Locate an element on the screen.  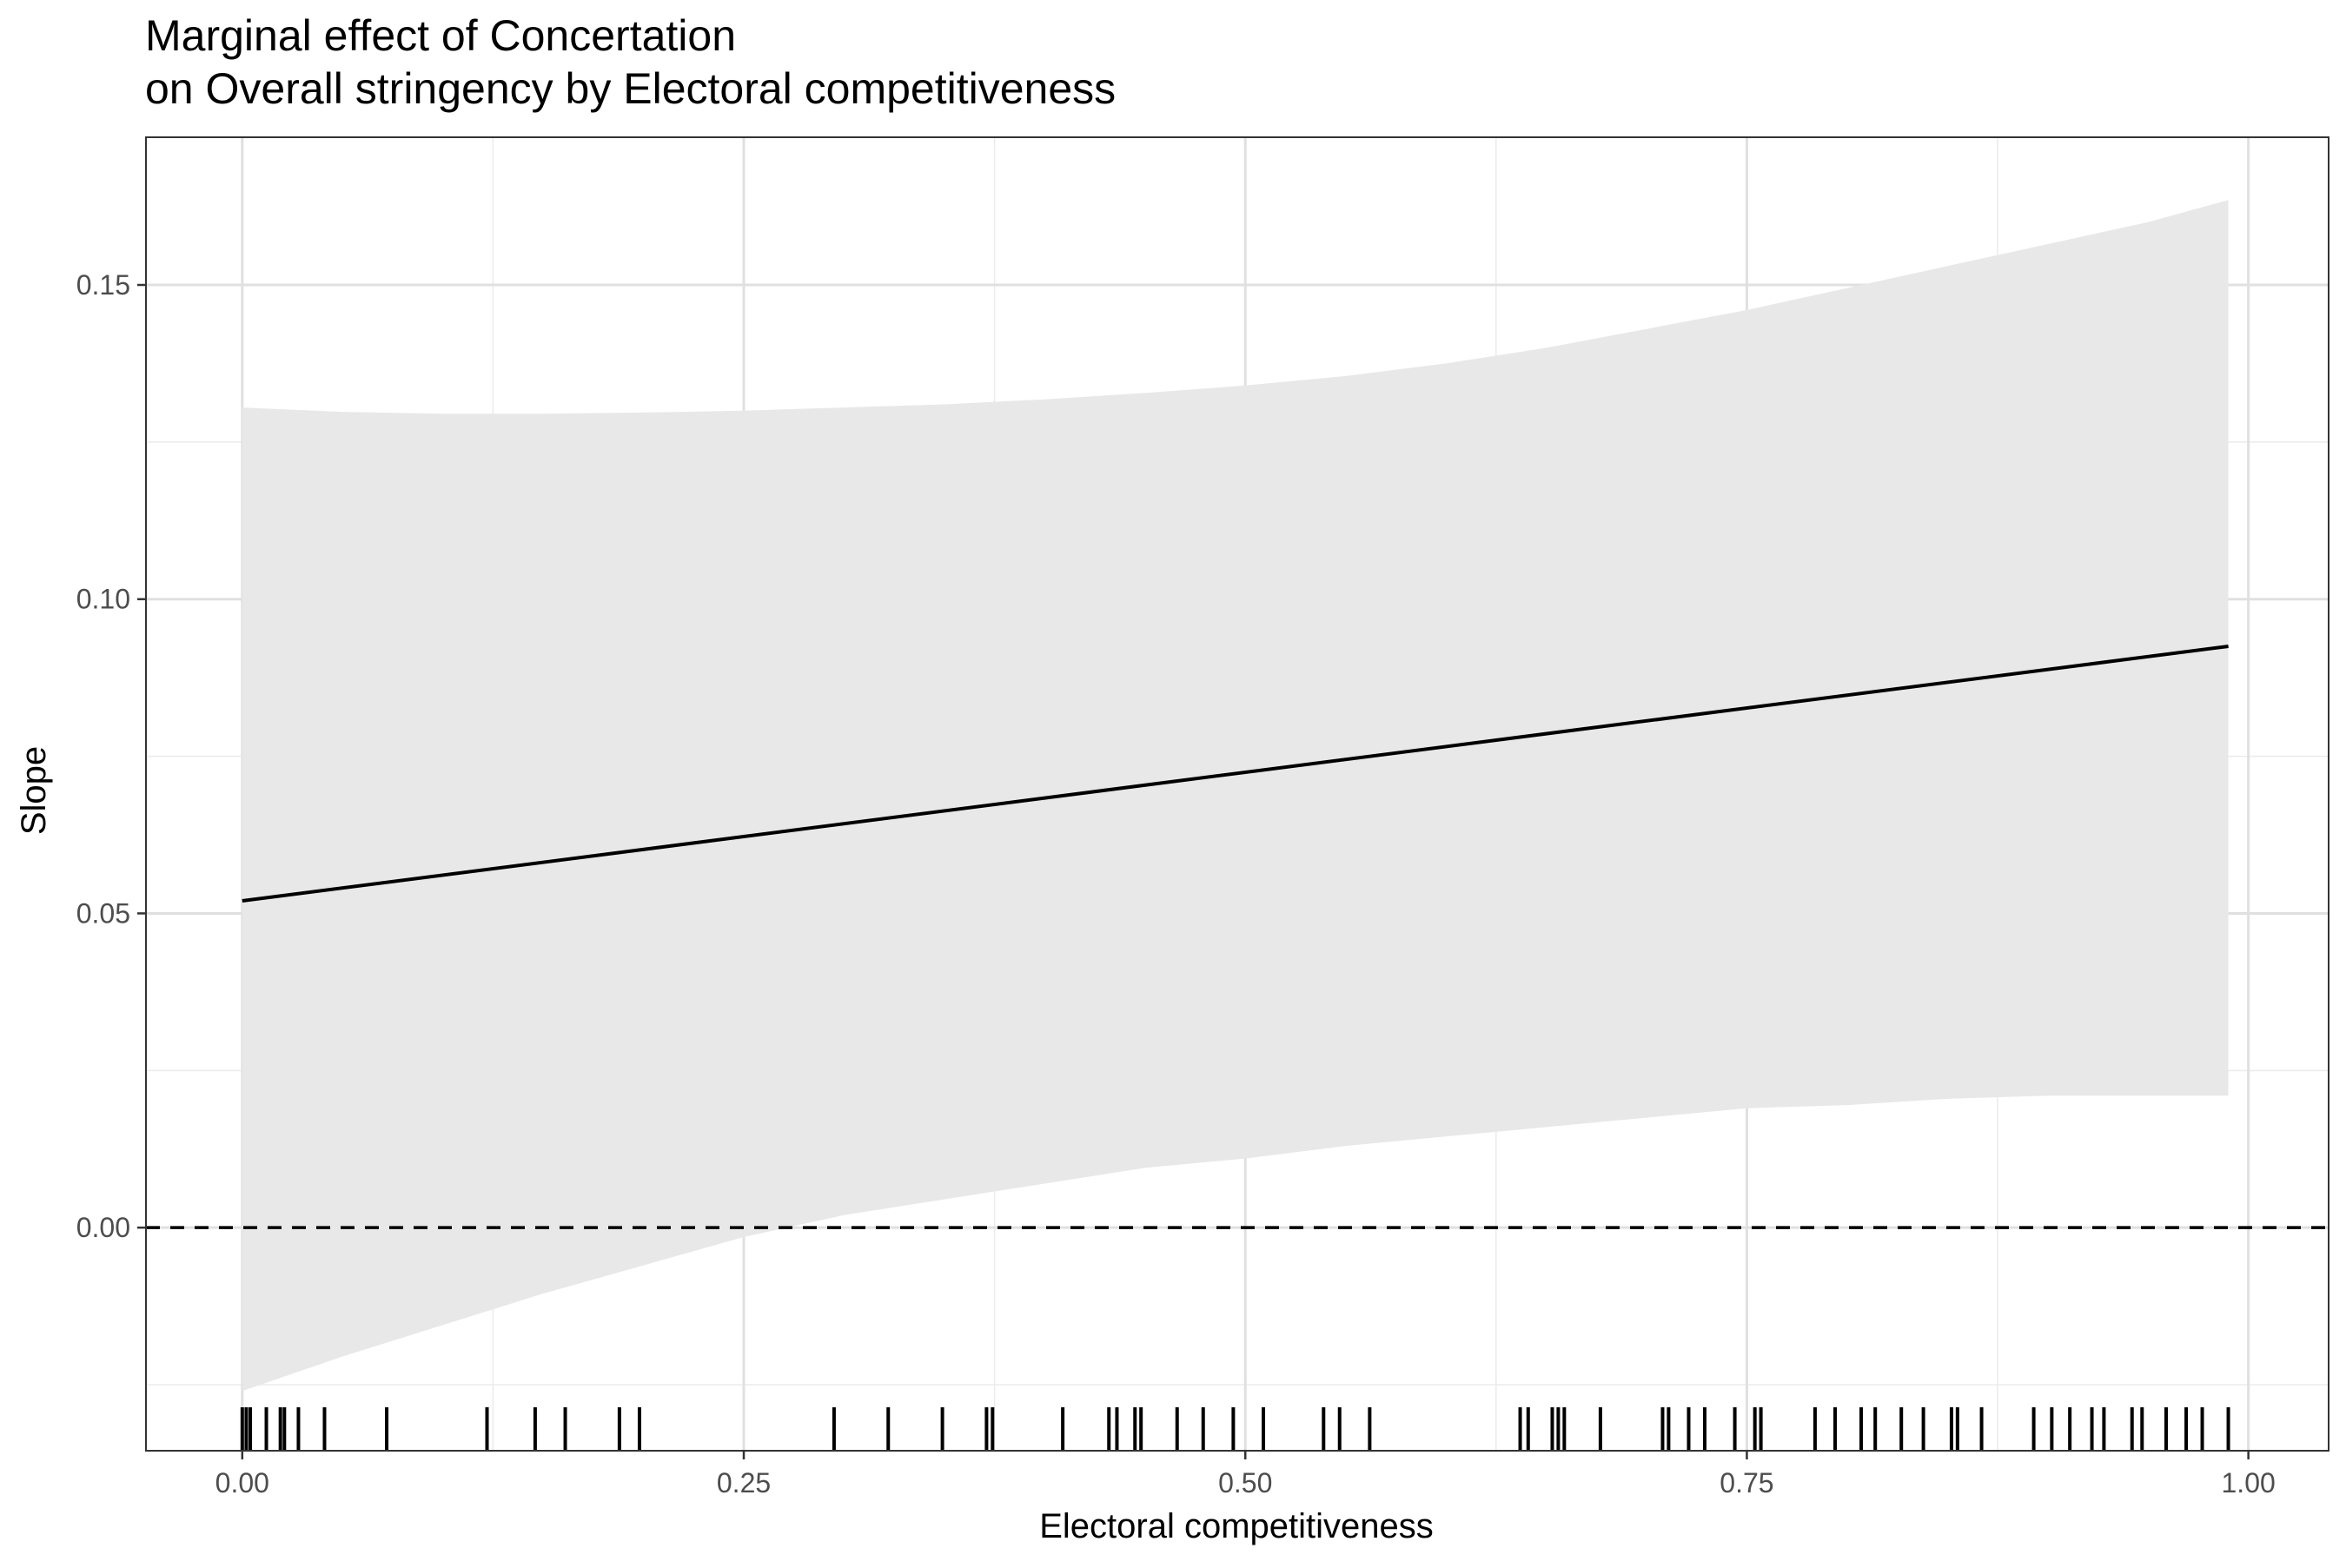
x-tick-label: 0.50 is located at coordinates (1245, 1483).